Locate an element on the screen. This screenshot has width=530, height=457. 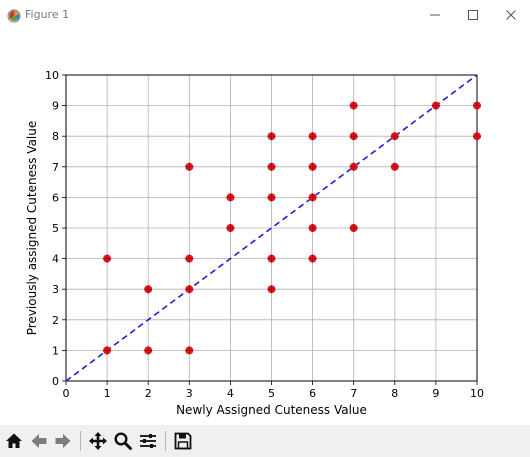
y-tick-label: 2 is located at coordinates (55, 320).